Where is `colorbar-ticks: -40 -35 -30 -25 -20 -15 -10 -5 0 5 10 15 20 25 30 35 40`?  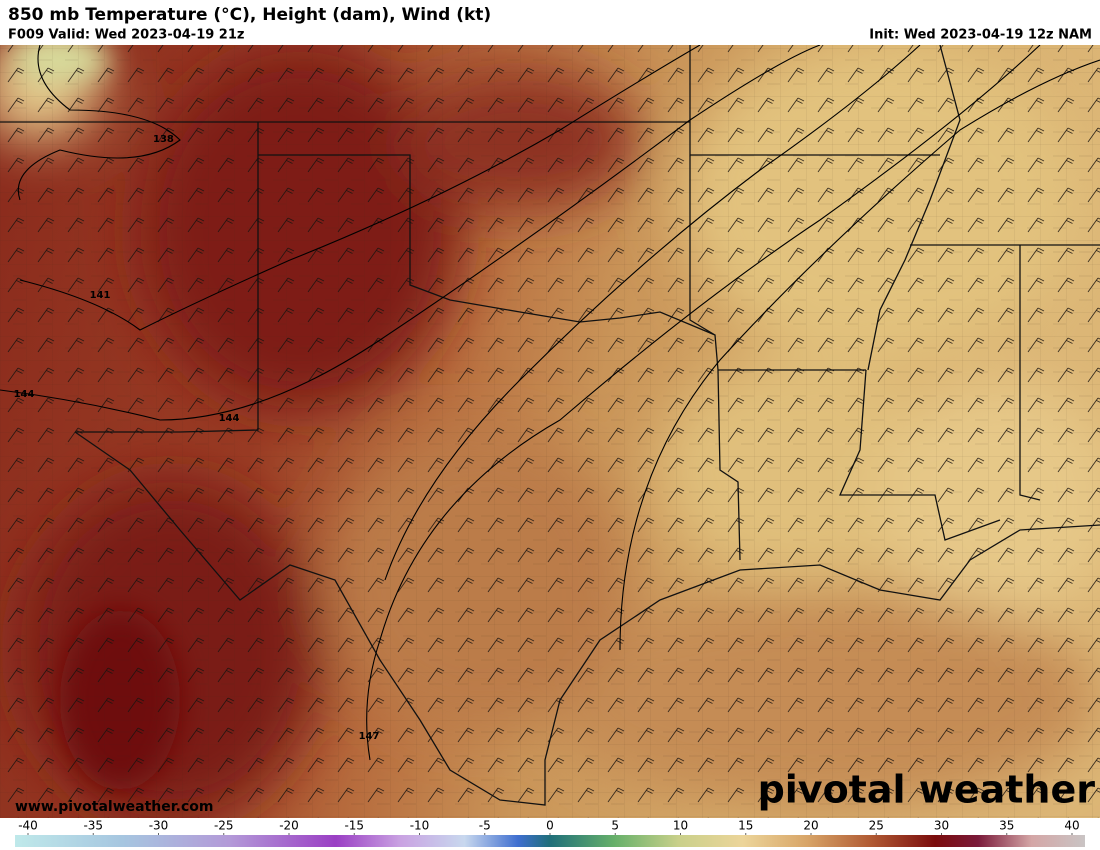
colorbar-ticks: -40 -35 -30 -25 -20 -15 -10 -5 0 5 10 15 20 25 30 35 40 is located at coordinates (549, 827).